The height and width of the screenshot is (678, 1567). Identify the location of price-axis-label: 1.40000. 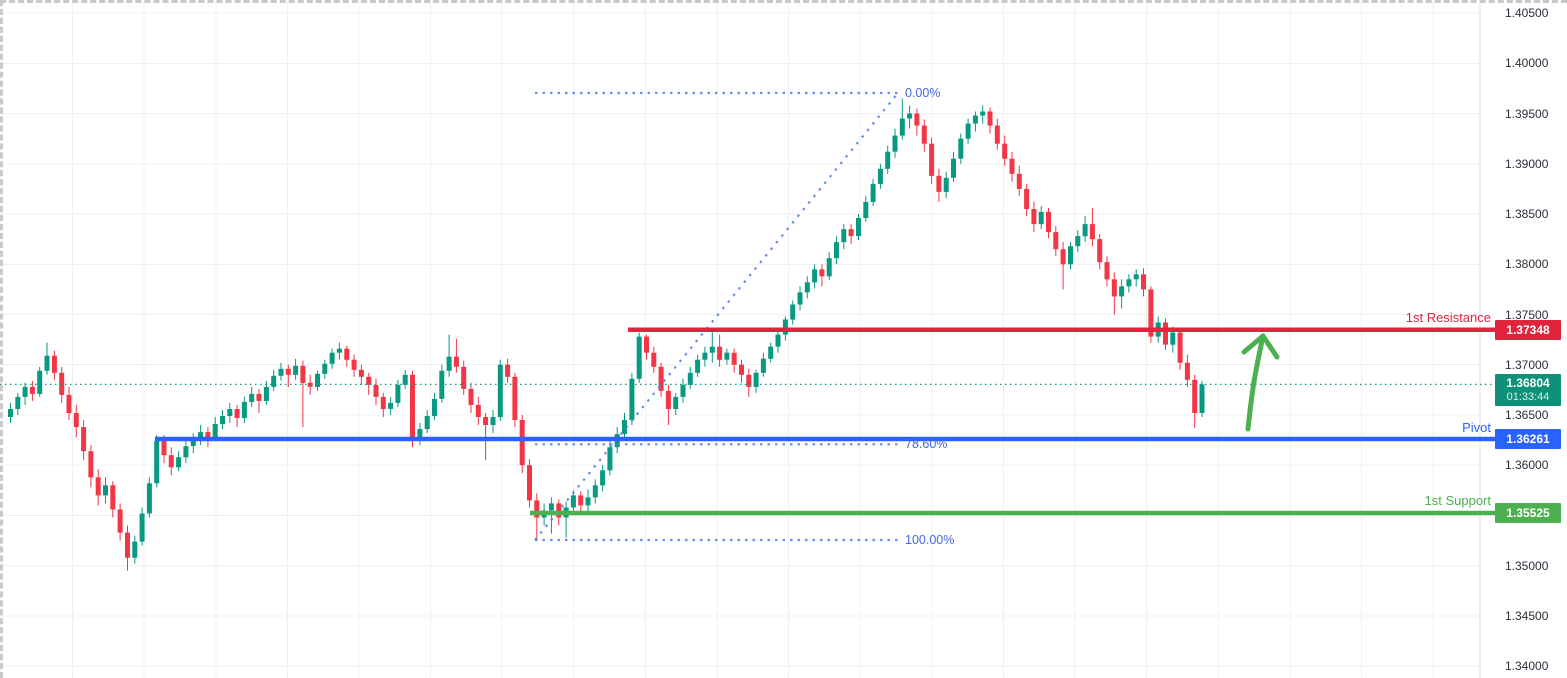
(1527, 63).